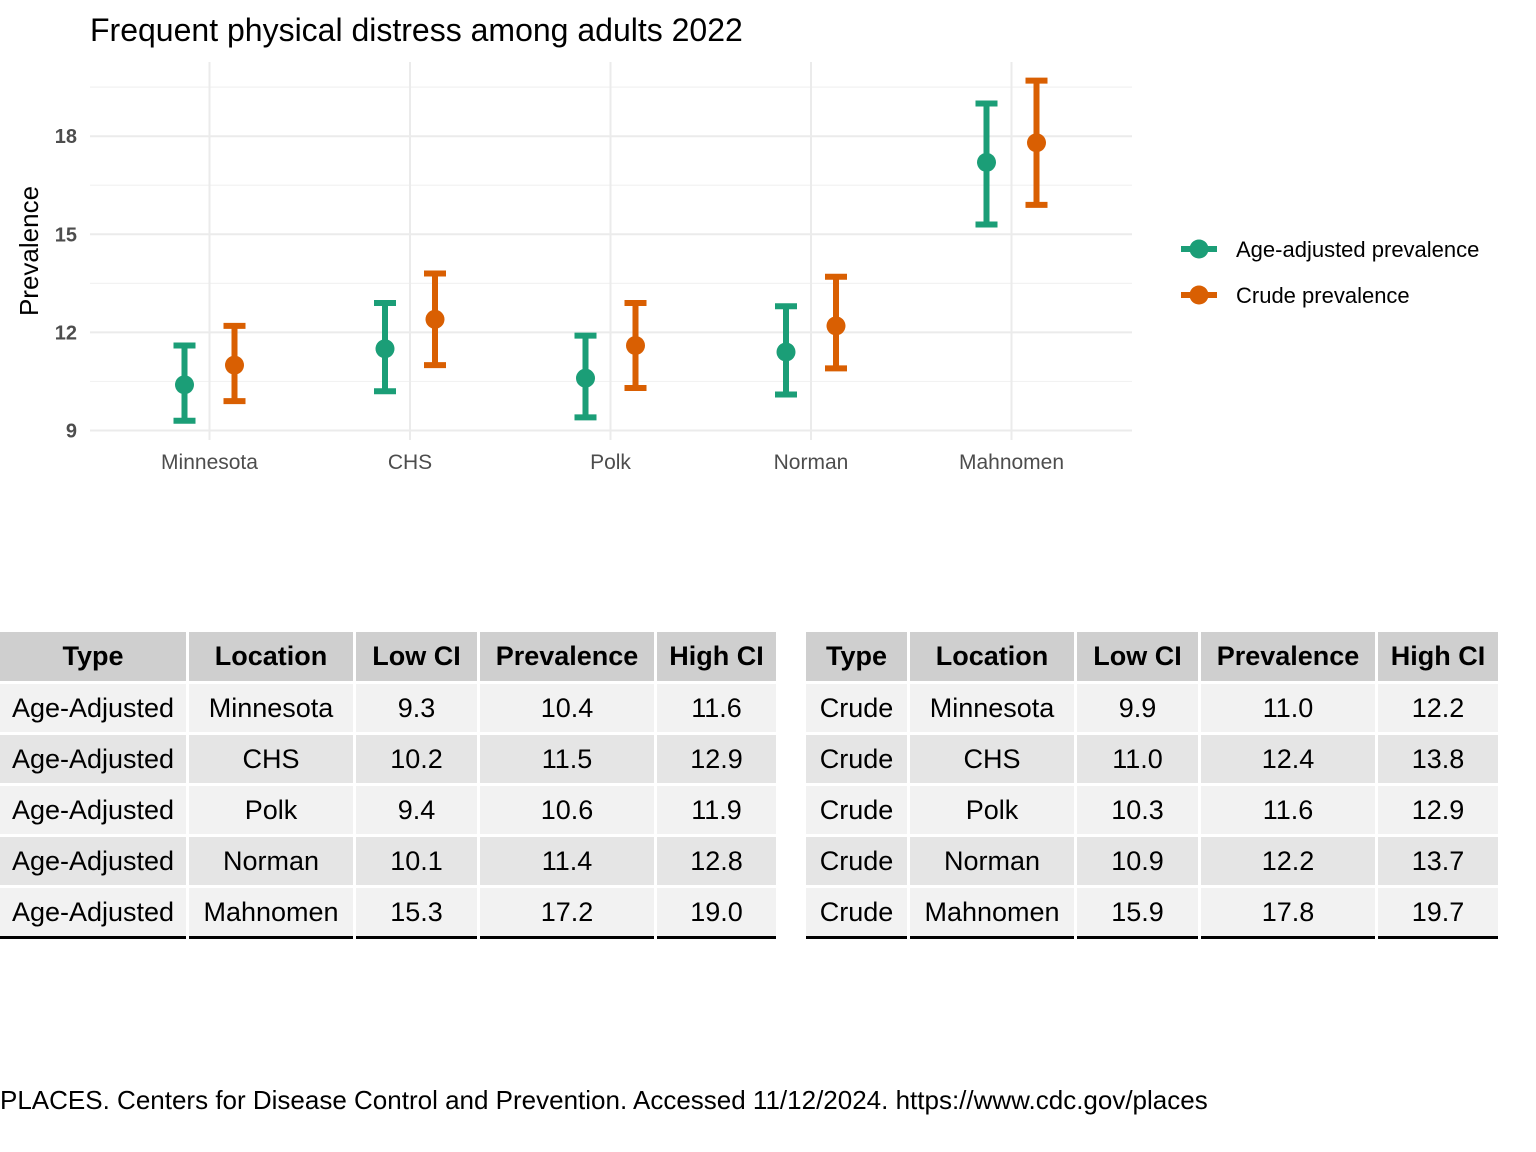 This screenshot has width=1536, height=1152. I want to click on table-row: Age-Adjusted Mahnomen 15.3 17.2 19.0, so click(388, 912).